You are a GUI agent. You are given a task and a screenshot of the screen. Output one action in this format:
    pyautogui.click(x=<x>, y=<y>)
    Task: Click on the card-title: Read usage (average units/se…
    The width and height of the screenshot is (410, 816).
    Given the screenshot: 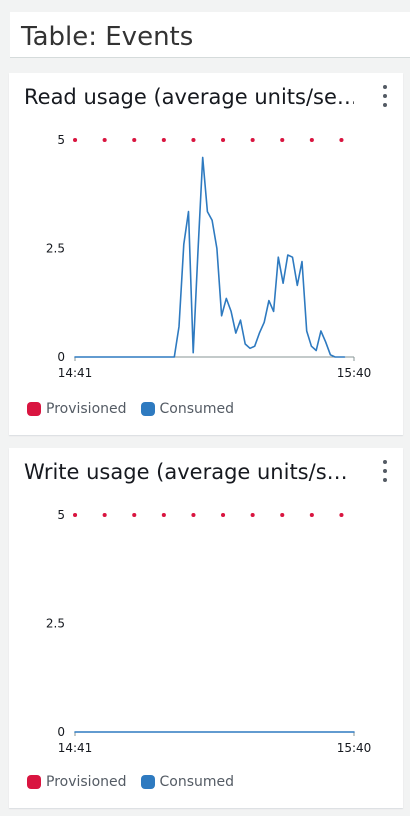 What is the action you would take?
    pyautogui.click(x=189, y=97)
    